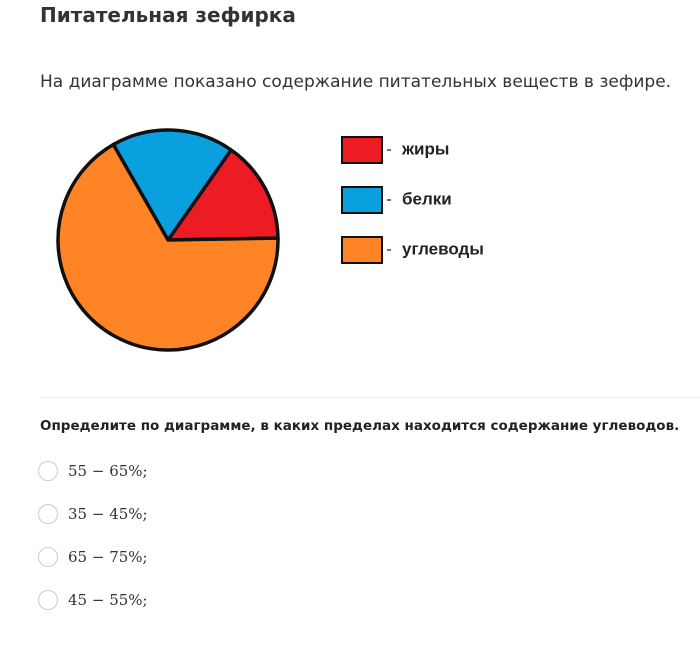  Describe the element at coordinates (108, 514) in the screenshot. I see `option-text: 35 − 45%;` at that location.